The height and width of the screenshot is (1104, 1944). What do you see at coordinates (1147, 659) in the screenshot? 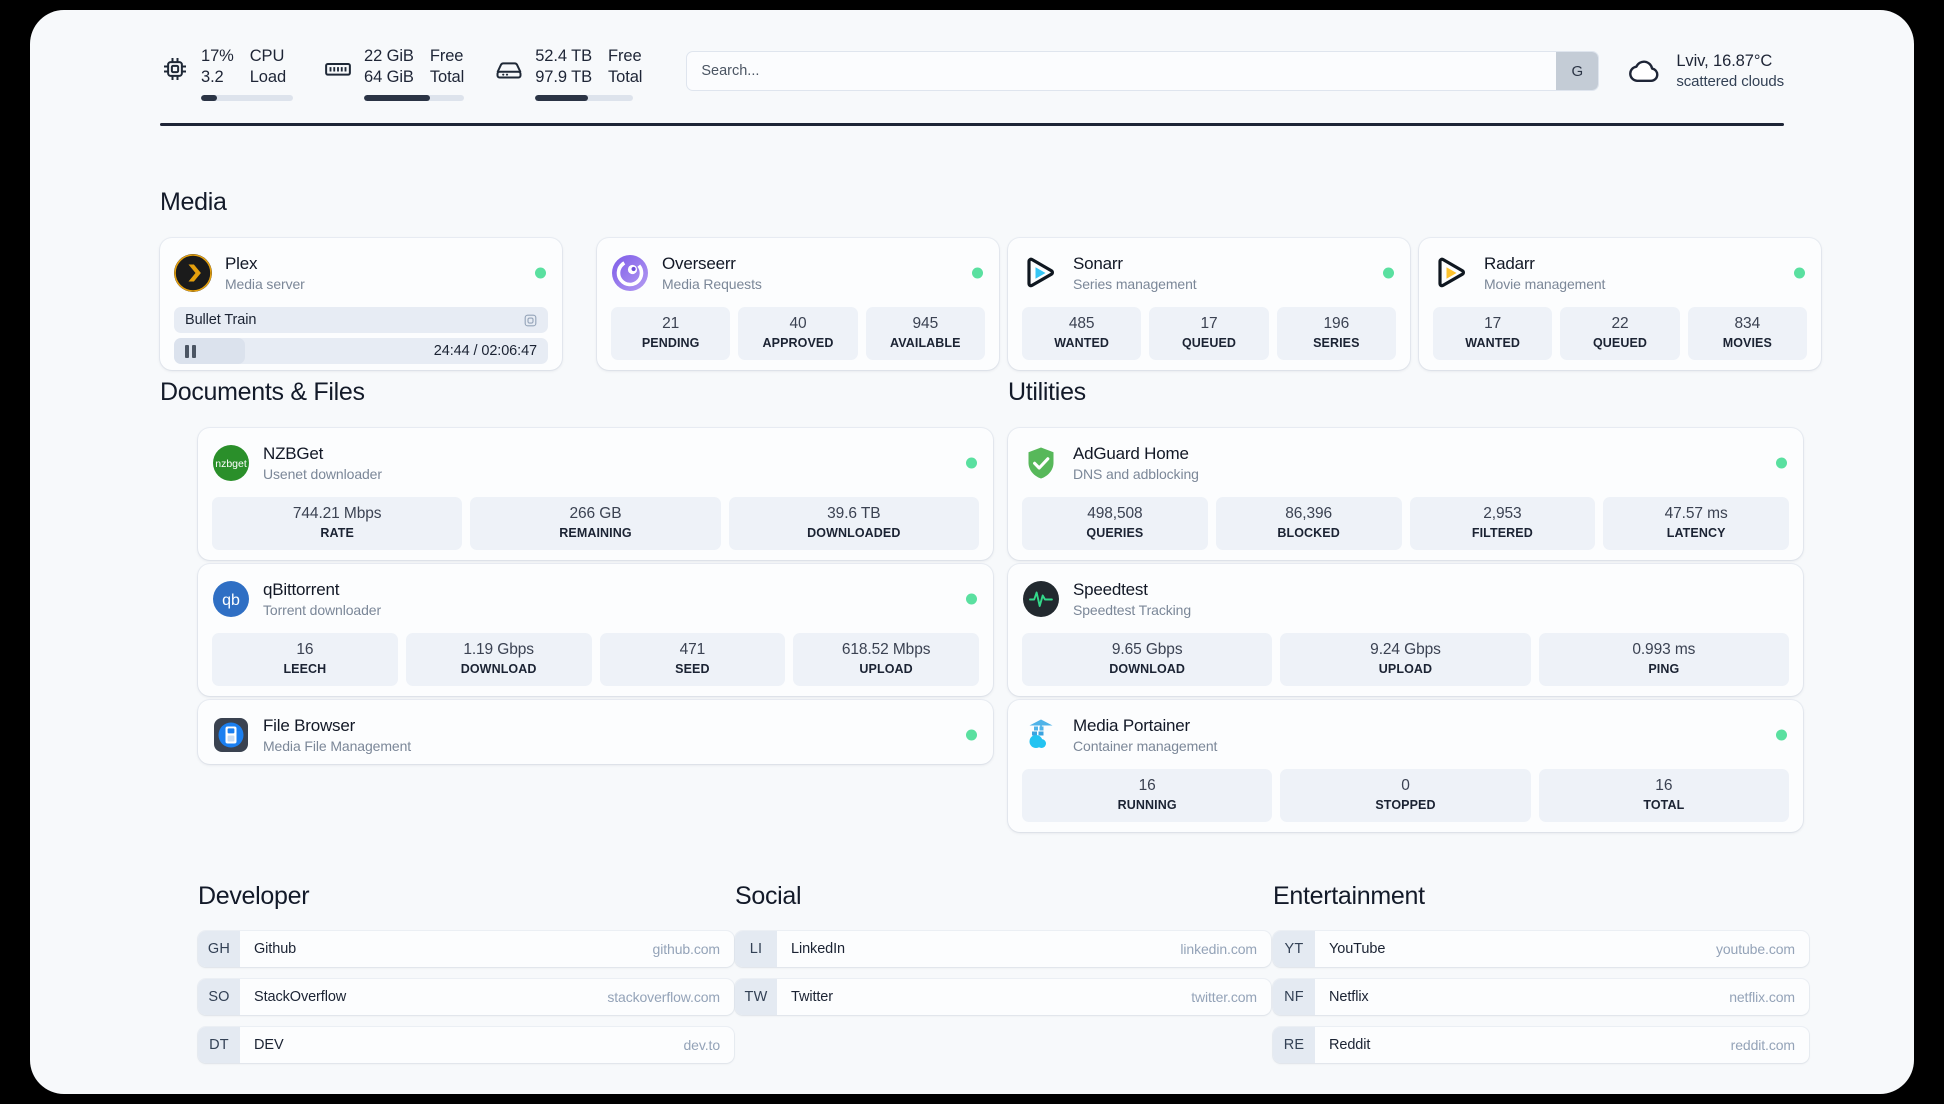
I see `stat-tile: 9.65 Gbps DOWNLOAD` at bounding box center [1147, 659].